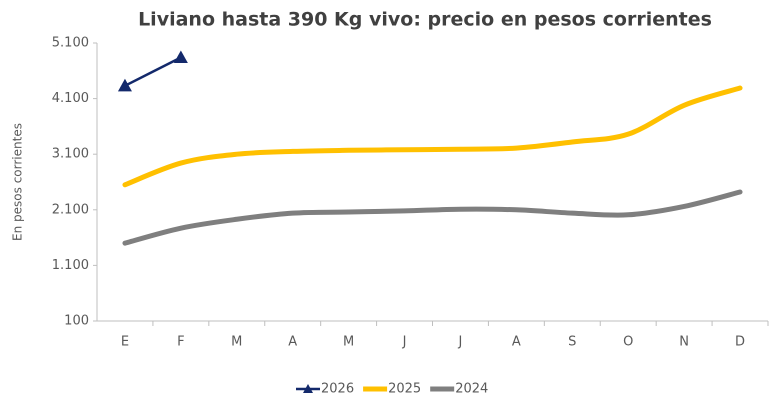 The height and width of the screenshot is (401, 771). I want to click on y-axis-title: En pesos corrientes, so click(18, 182).